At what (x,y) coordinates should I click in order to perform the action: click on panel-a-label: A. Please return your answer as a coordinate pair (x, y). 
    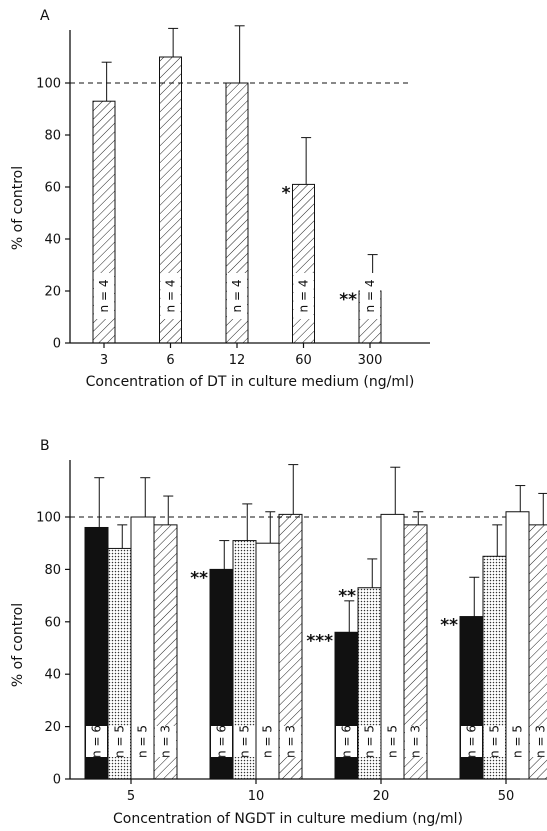
    Looking at the image, I should click on (45, 16).